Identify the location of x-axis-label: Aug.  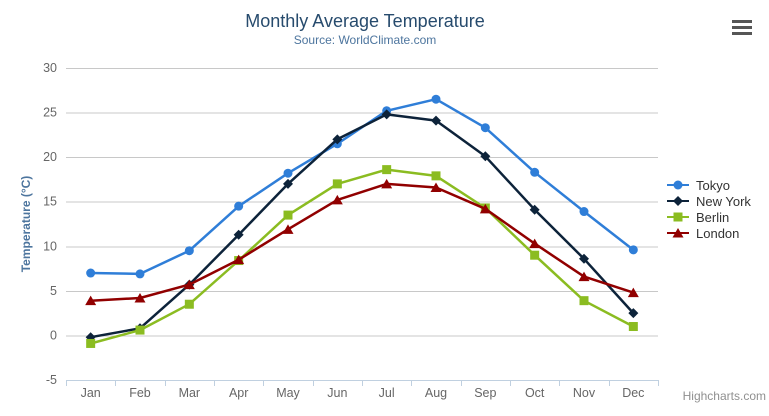
(436, 393).